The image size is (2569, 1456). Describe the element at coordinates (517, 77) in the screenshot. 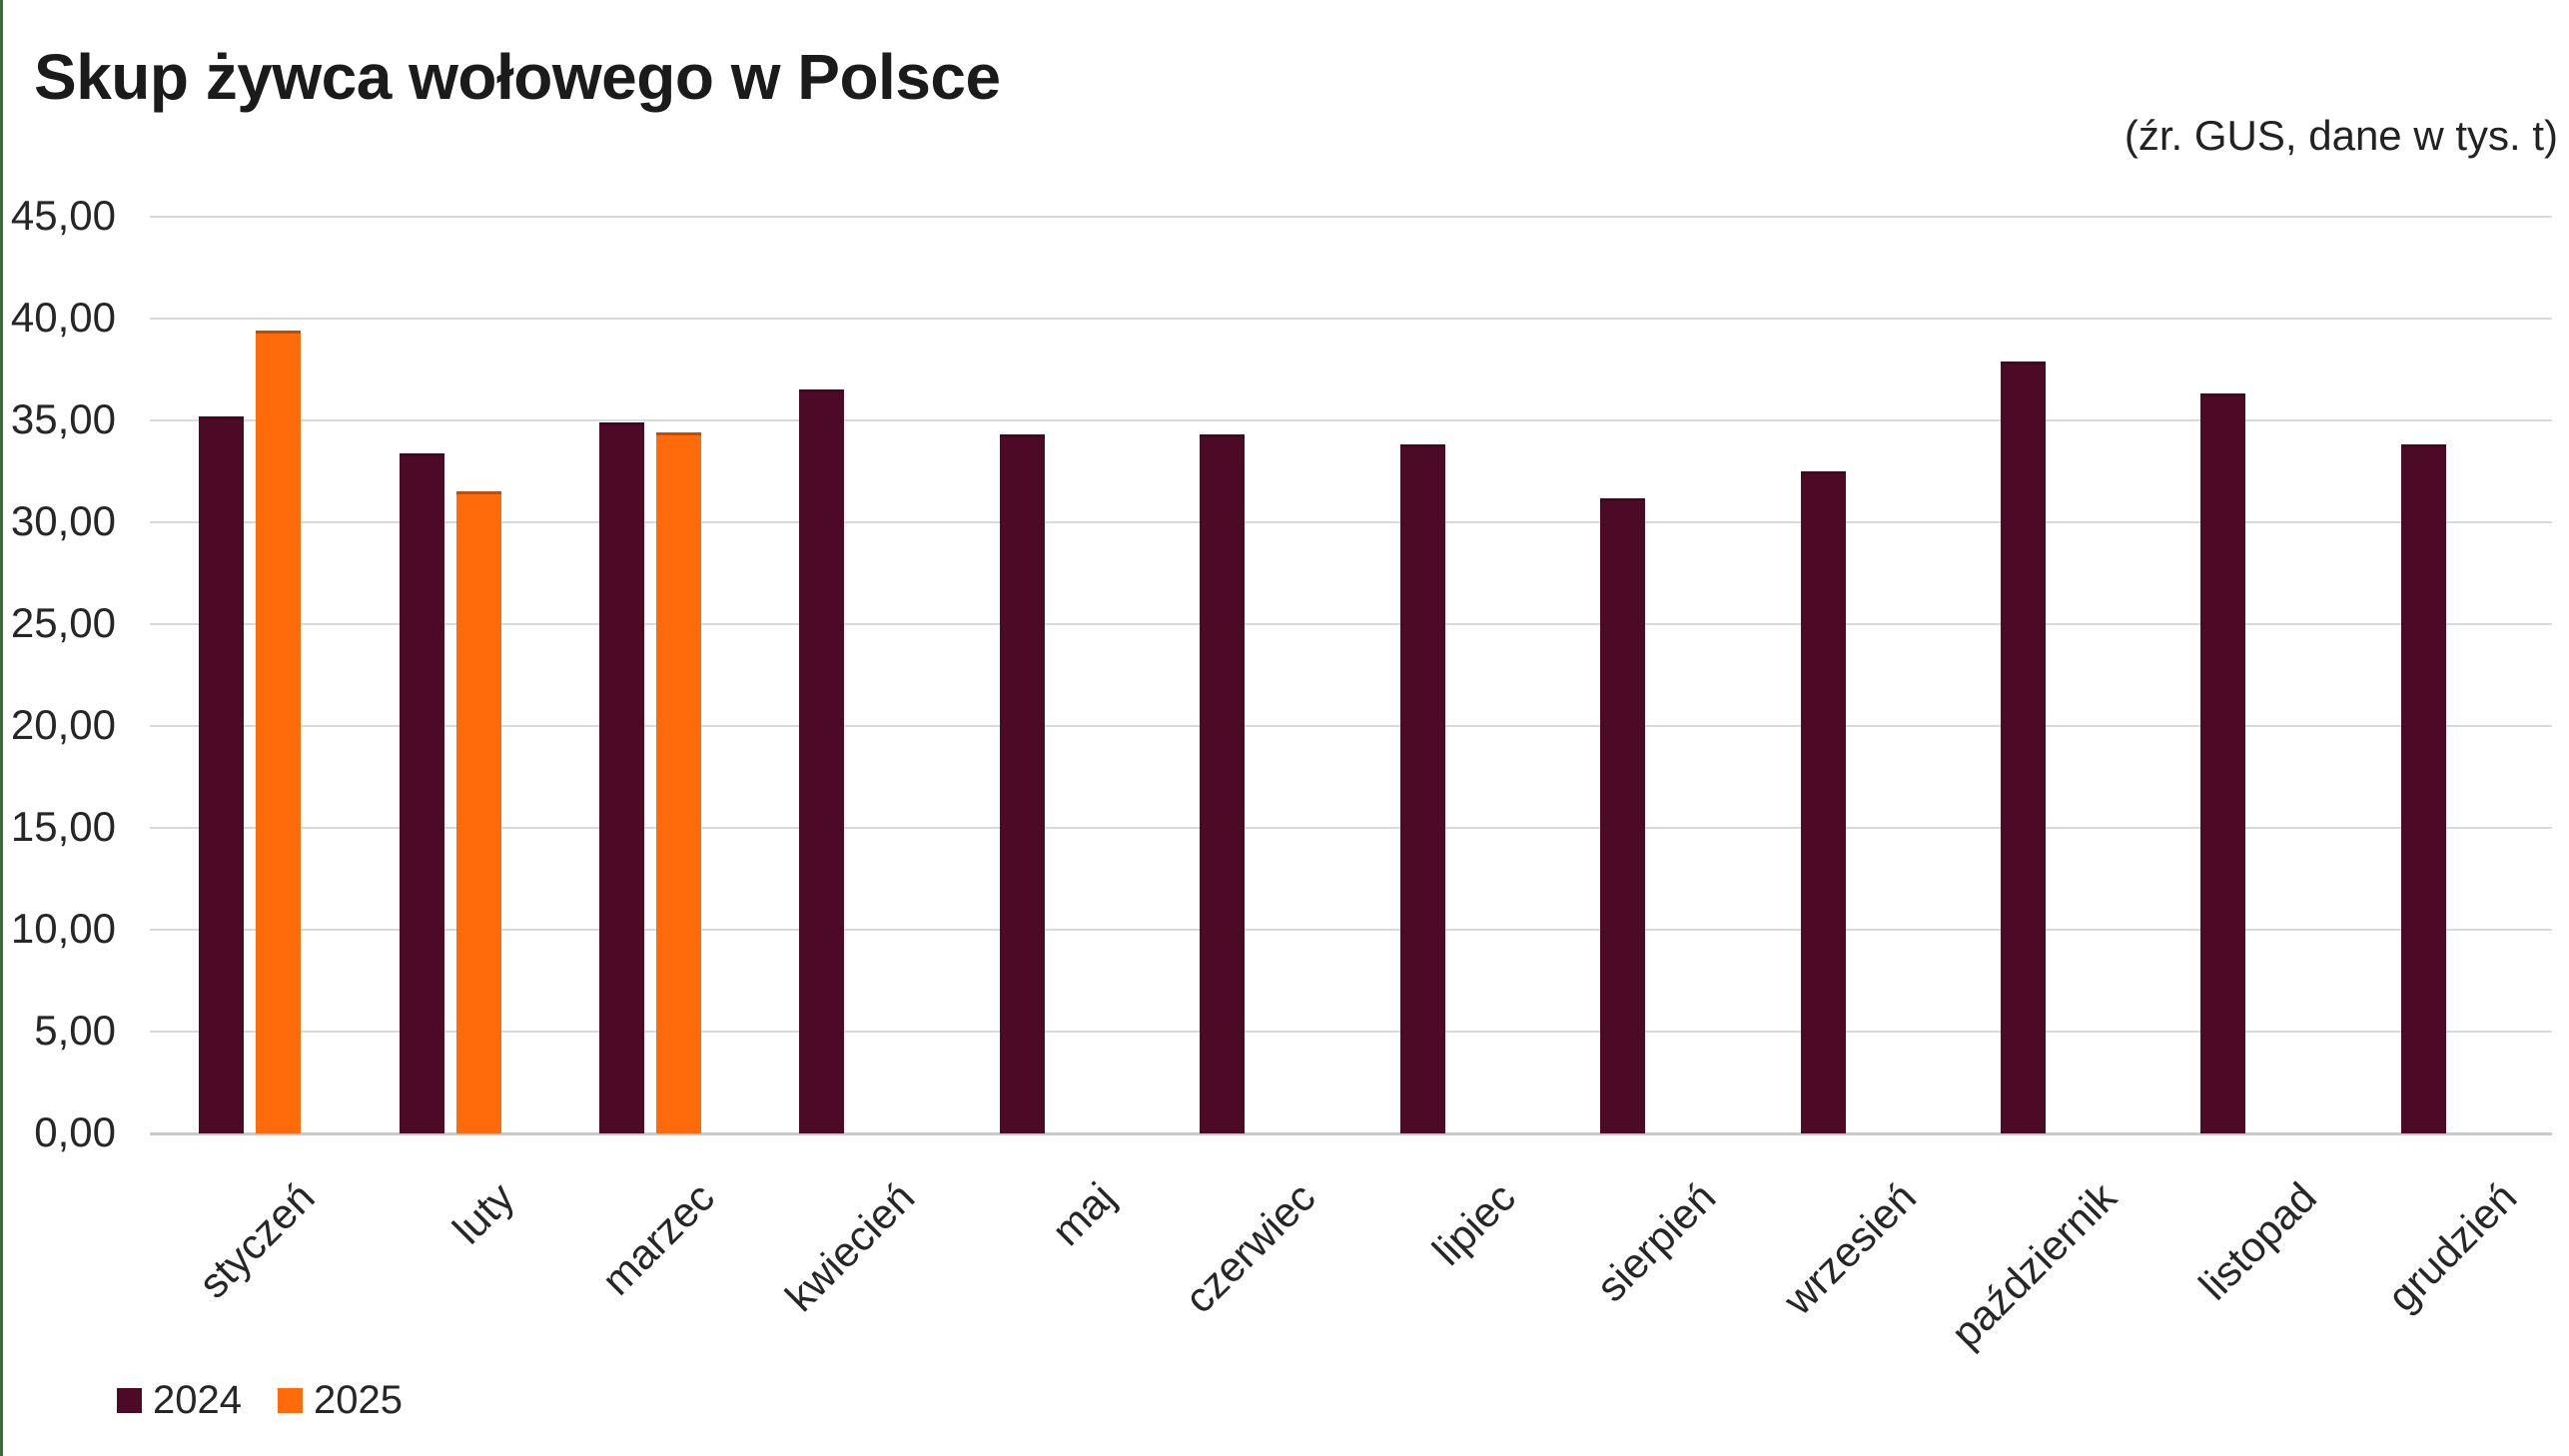

I see `chart-title: Skup żywca wołowego w Polsce` at that location.